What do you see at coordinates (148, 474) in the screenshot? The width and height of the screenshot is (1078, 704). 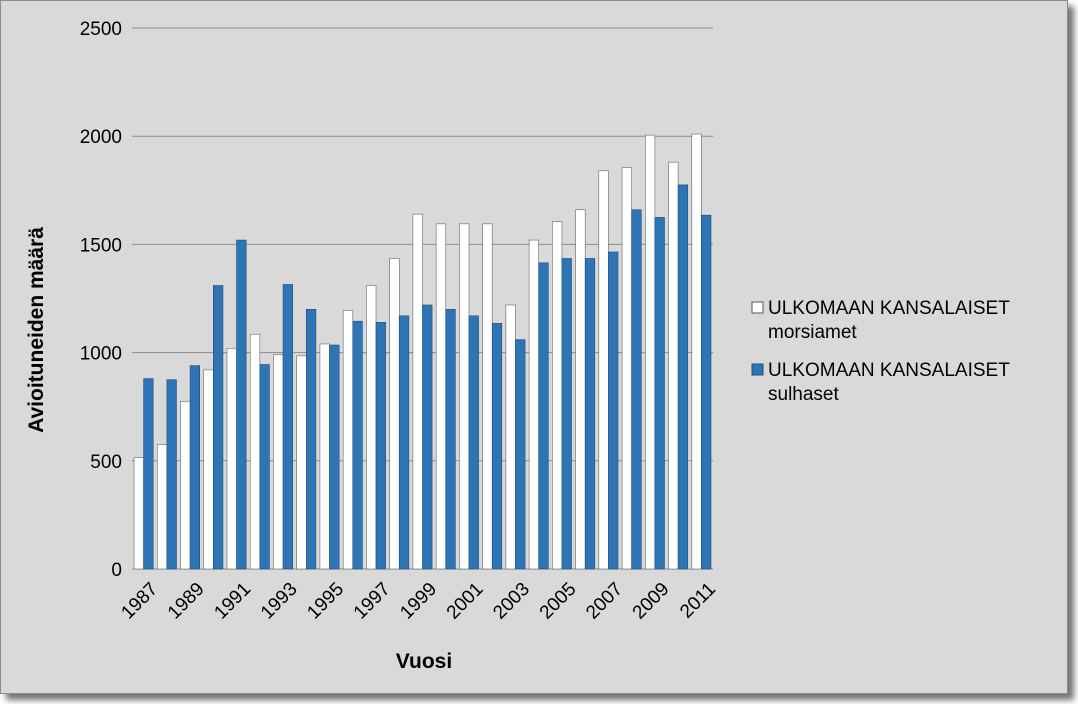 I see `bar-sulhaset-1987` at bounding box center [148, 474].